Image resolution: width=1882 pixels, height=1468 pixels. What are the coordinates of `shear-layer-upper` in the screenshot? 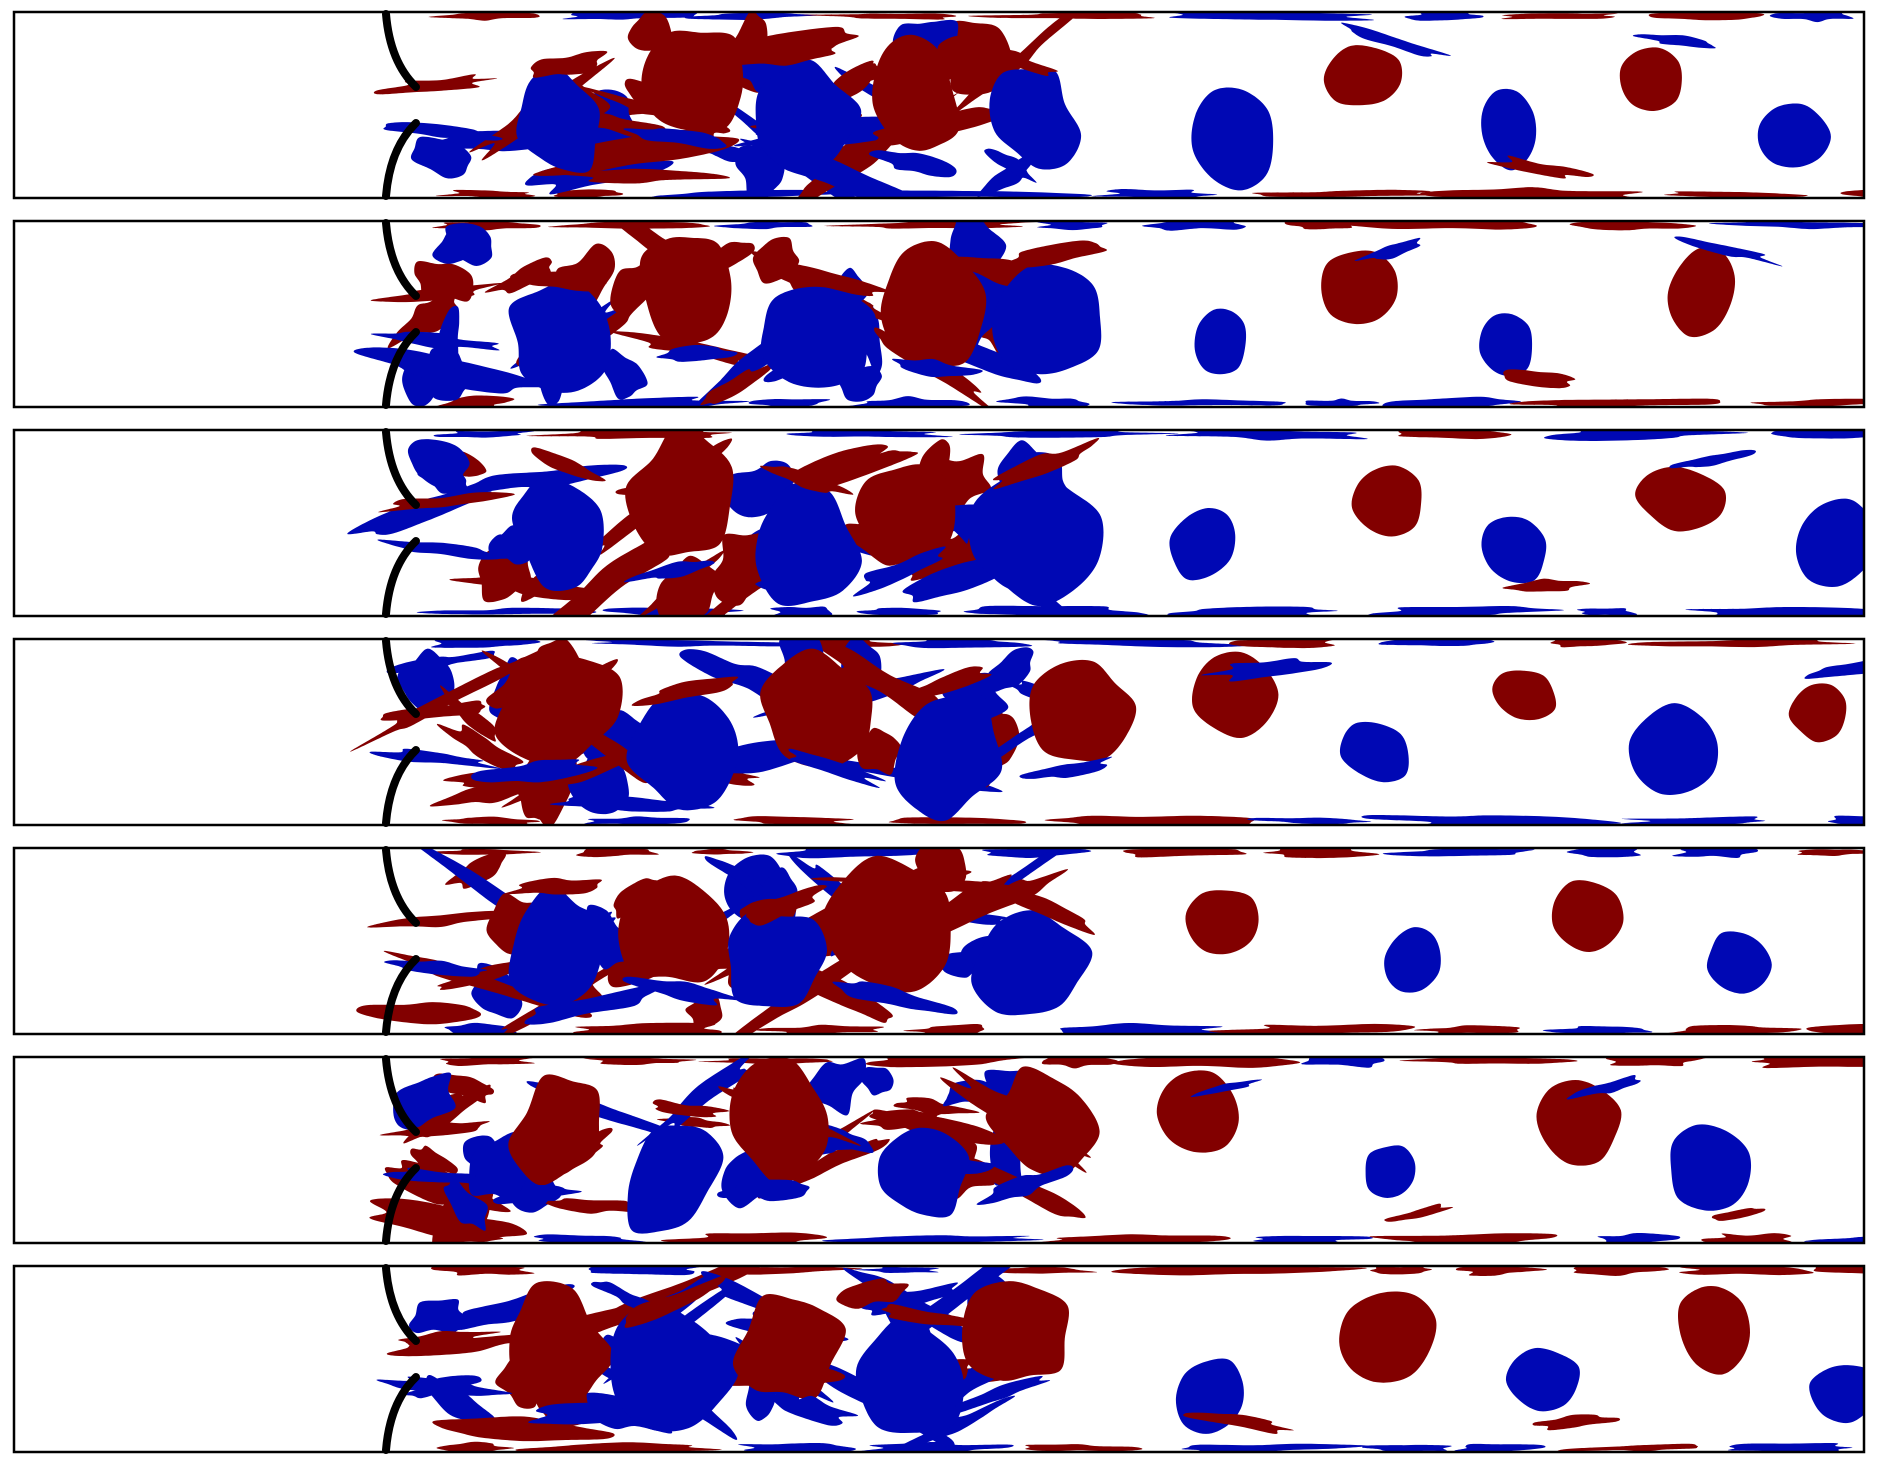 It's located at (433, 710).